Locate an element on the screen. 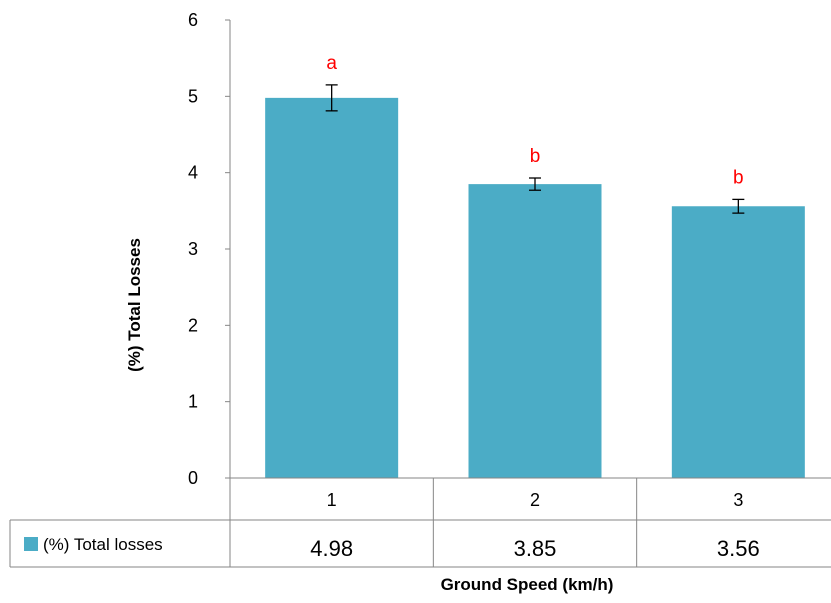 This screenshot has width=831, height=603. x-category-label: 1 is located at coordinates (332, 500).